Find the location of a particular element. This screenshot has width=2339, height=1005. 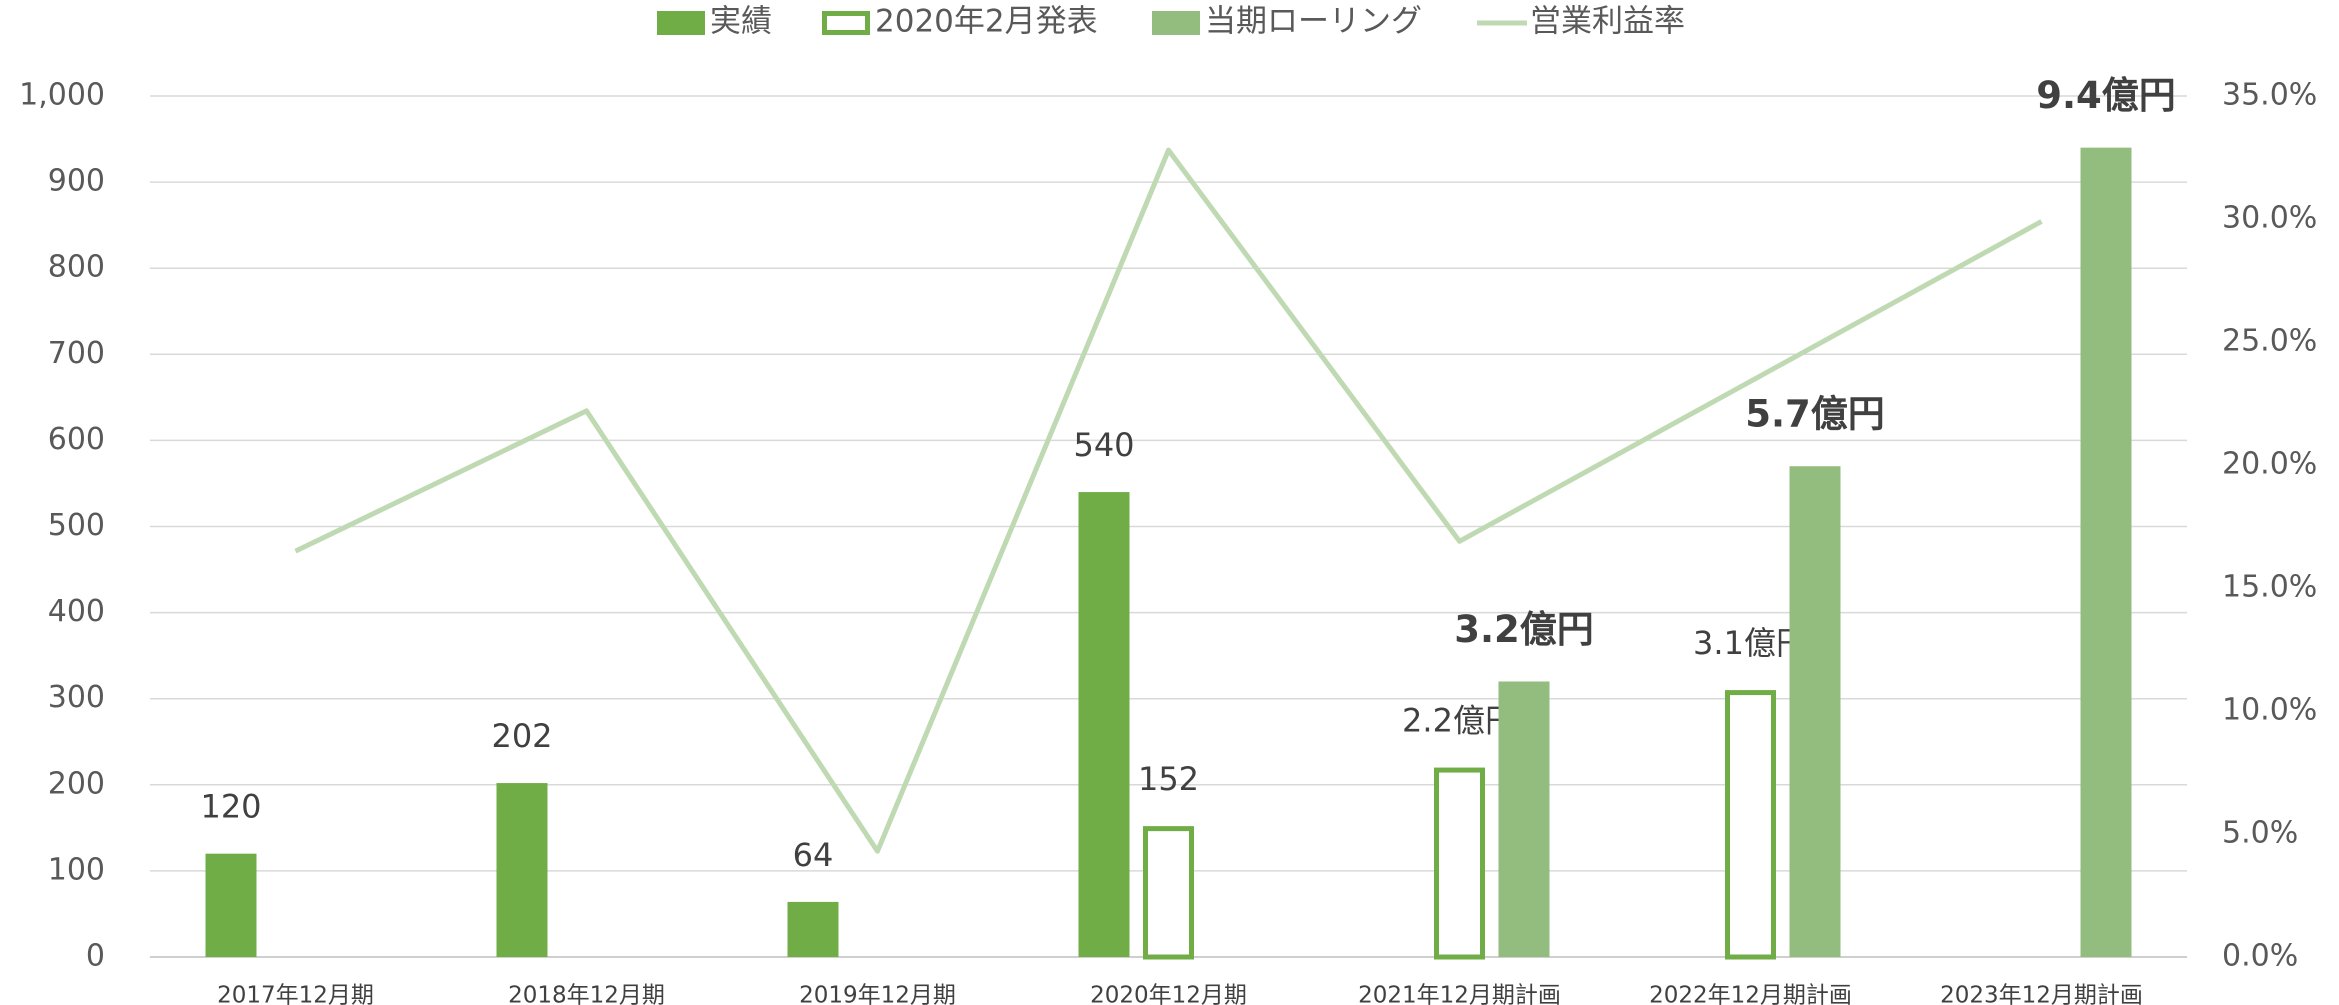

data-label: 3.2億円 is located at coordinates (1524, 629).